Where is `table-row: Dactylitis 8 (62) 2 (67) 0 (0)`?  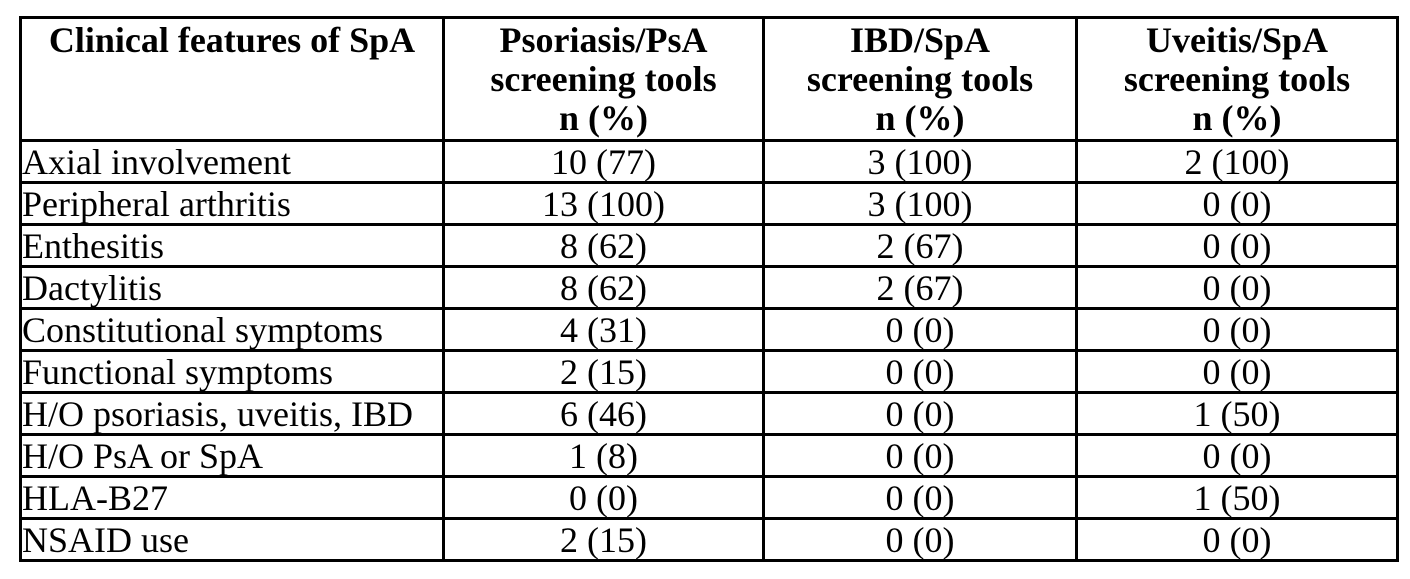
table-row: Dactylitis 8 (62) 2 (67) 0 (0) is located at coordinates (709, 287).